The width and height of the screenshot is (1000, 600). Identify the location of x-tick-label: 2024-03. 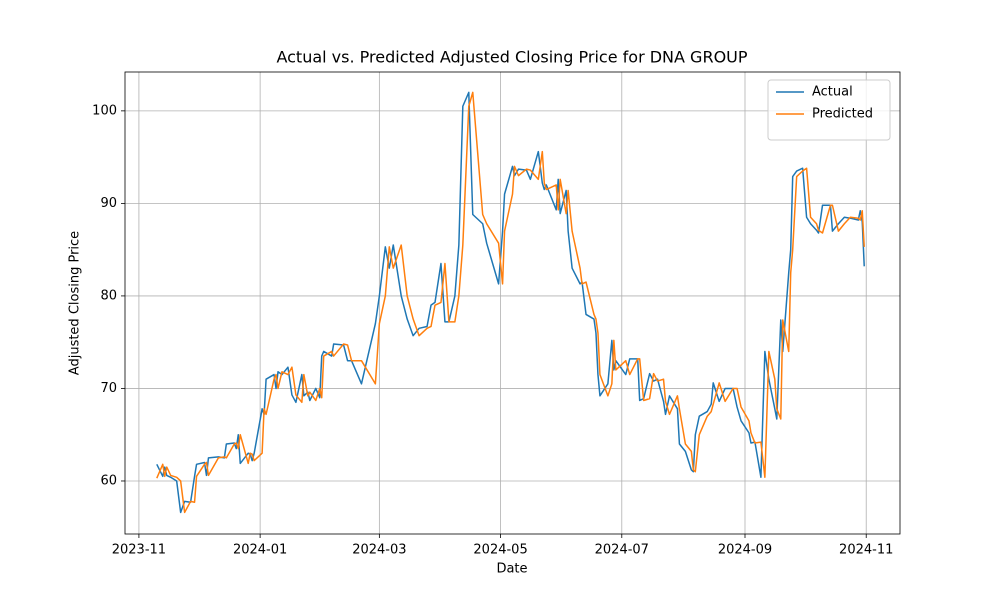
(379, 550).